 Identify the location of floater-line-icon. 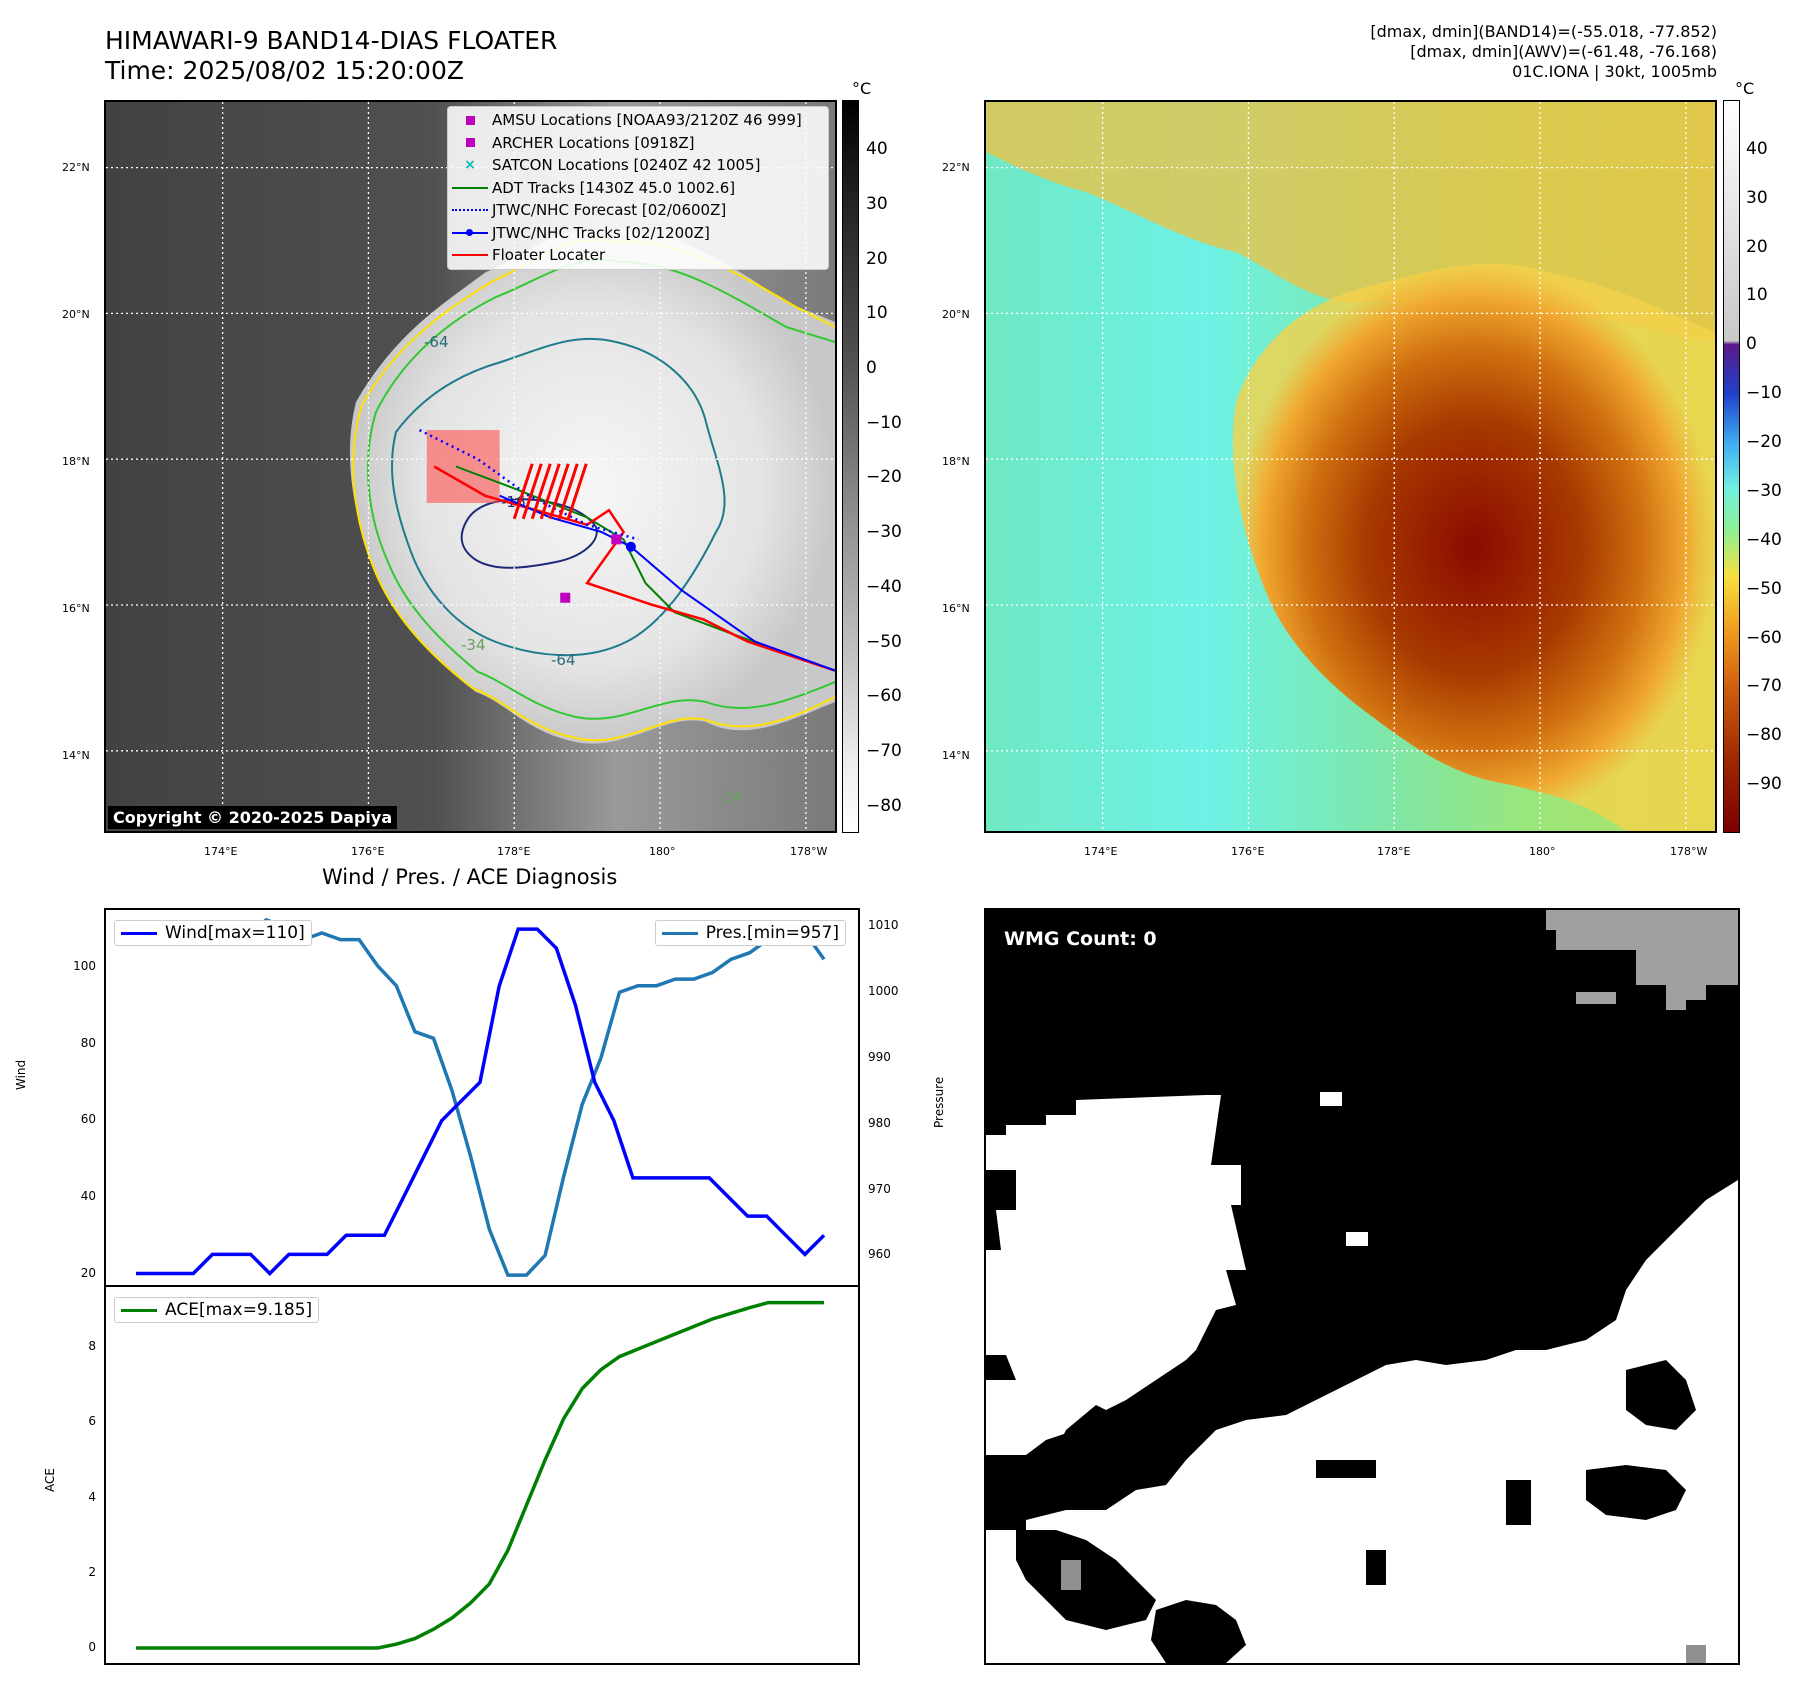
(470, 255).